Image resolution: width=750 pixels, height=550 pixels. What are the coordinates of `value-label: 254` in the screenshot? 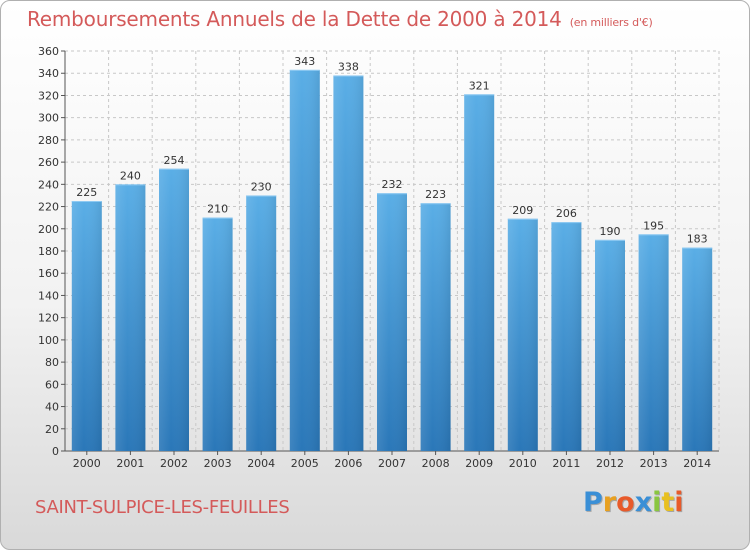 It's located at (174, 160).